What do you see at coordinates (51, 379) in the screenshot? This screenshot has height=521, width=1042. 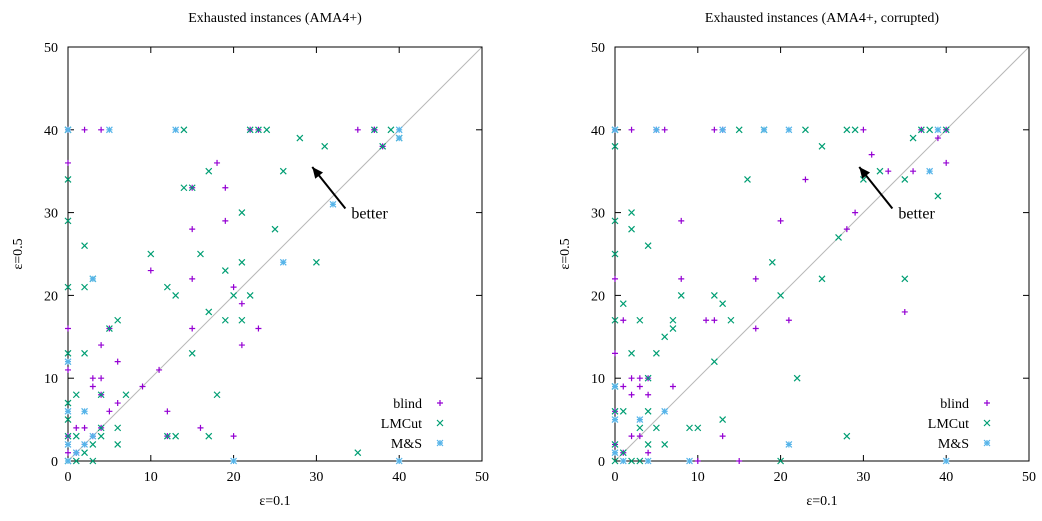 I see `y-tick-label: 10` at bounding box center [51, 379].